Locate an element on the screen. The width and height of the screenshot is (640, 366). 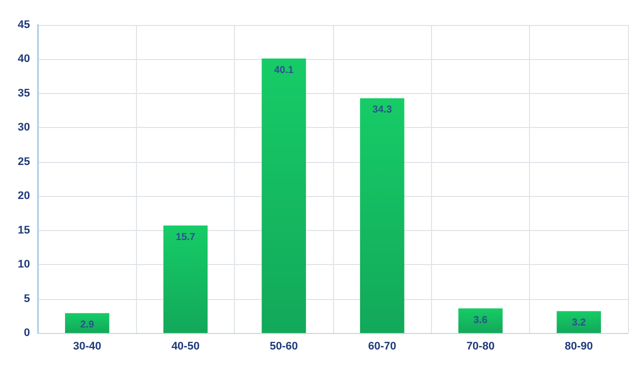
x-tick-label: 40-50 is located at coordinates (185, 346).